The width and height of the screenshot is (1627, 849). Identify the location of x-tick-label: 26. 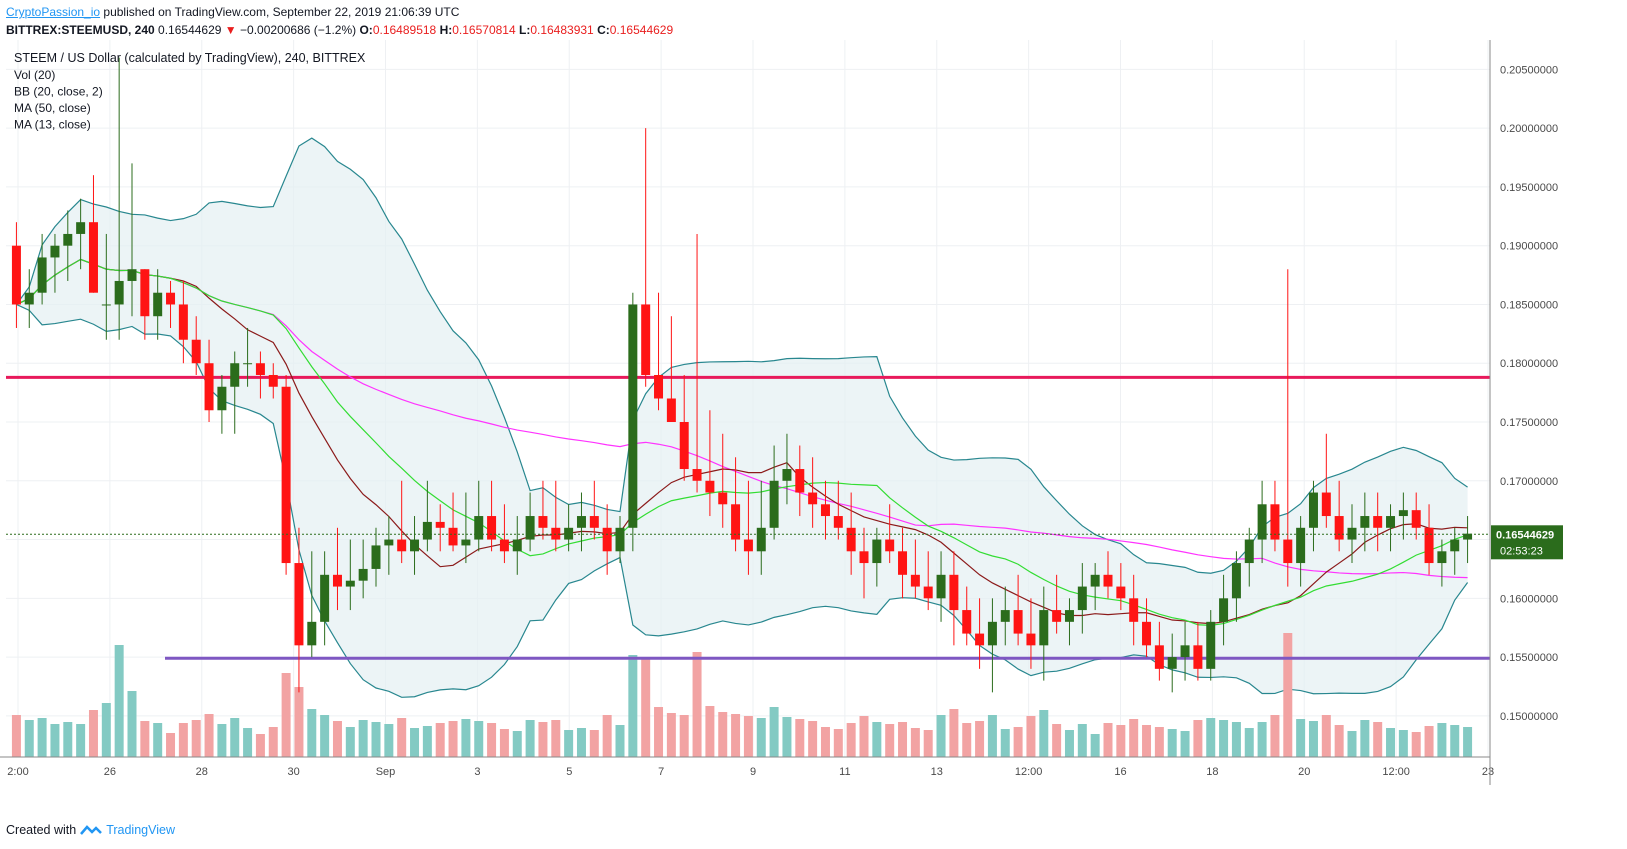
(110, 772).